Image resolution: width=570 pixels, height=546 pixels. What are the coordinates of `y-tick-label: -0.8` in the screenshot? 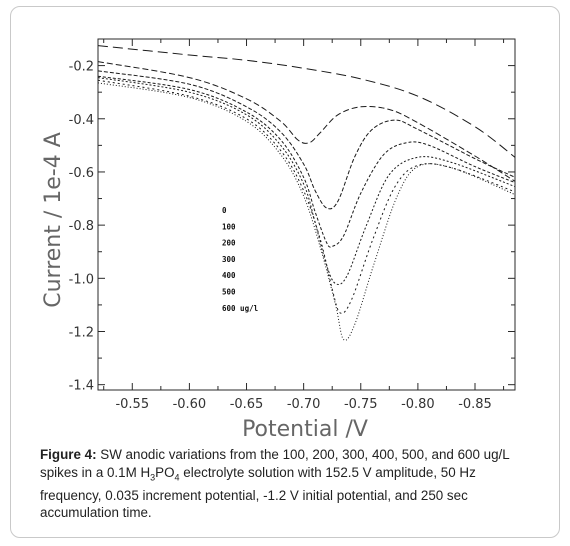 It's located at (81, 226).